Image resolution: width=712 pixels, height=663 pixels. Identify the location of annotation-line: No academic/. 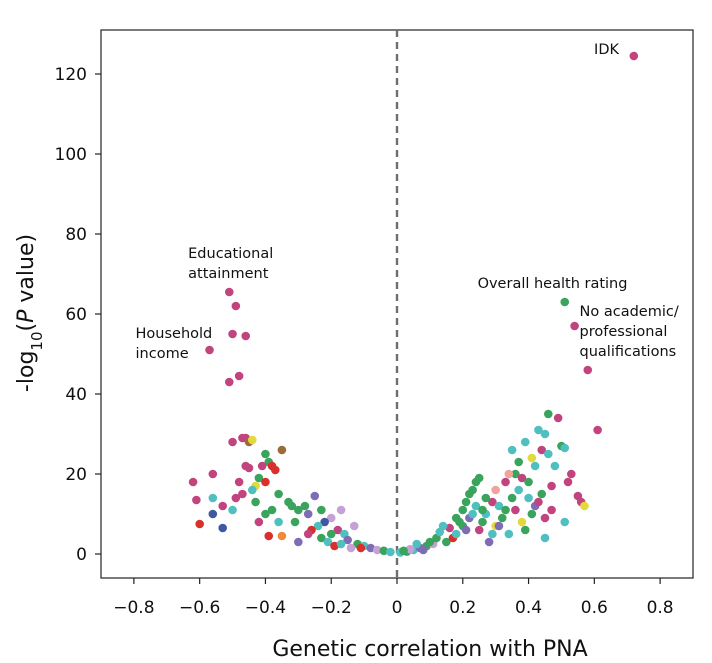
(629, 312).